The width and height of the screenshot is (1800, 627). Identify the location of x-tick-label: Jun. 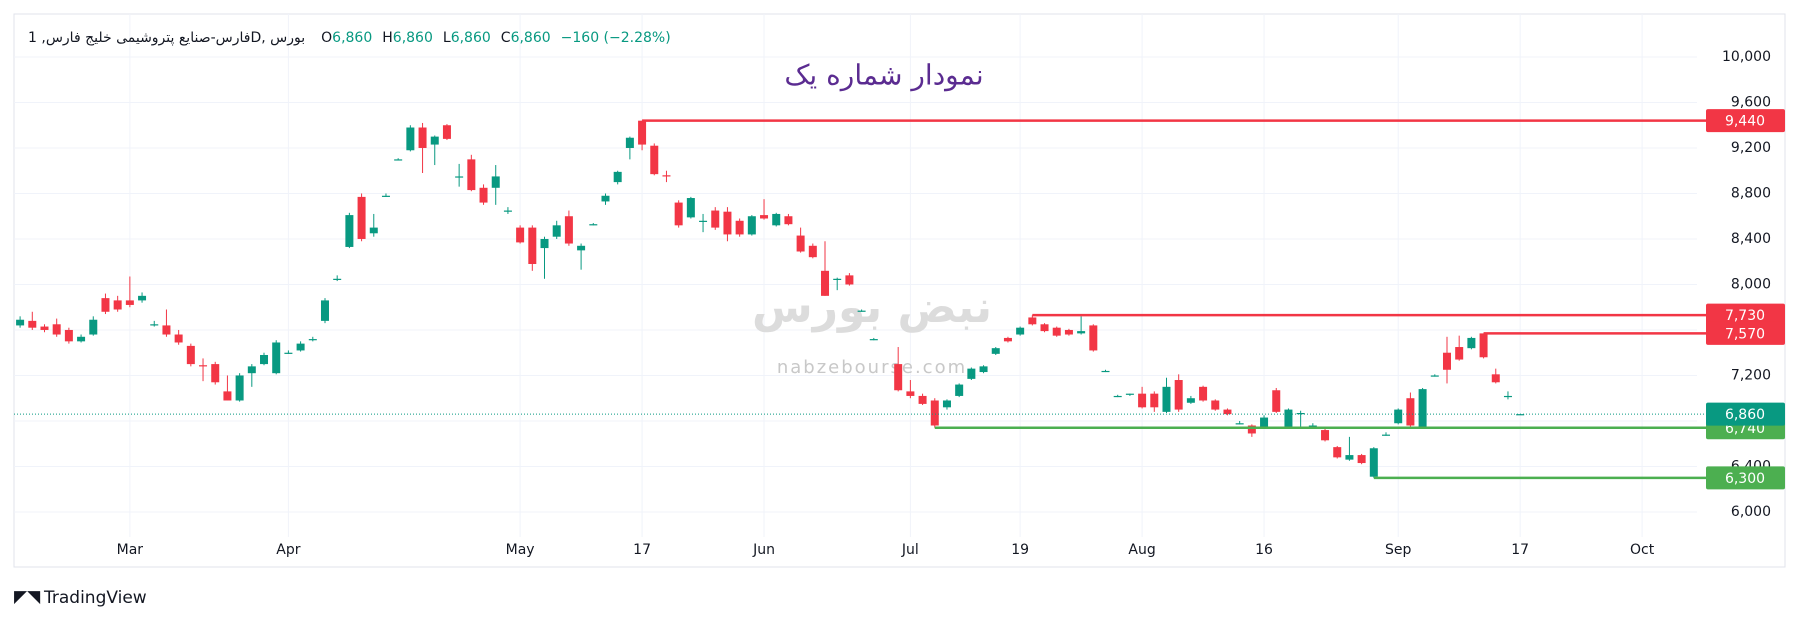
(763, 550).